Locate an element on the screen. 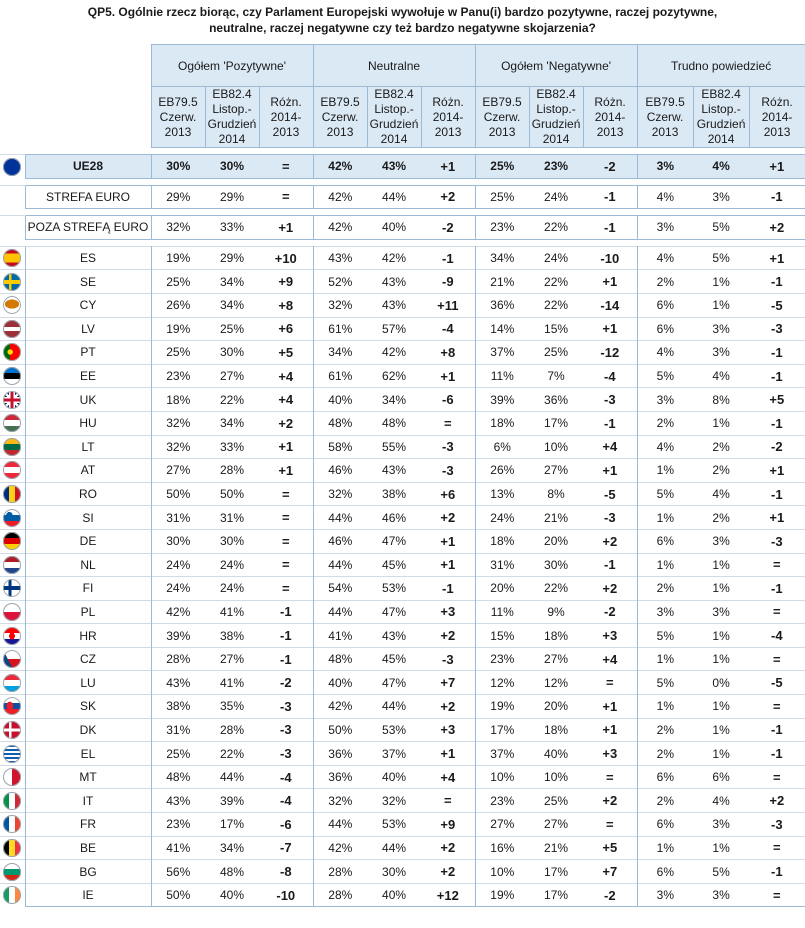 Image resolution: width=805 pixels, height=928 pixels. value-cell: 27% is located at coordinates (232, 658).